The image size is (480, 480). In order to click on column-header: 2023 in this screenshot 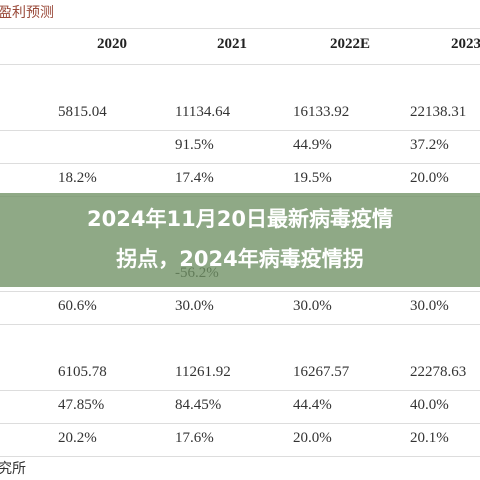, I will do `click(465, 44)`.